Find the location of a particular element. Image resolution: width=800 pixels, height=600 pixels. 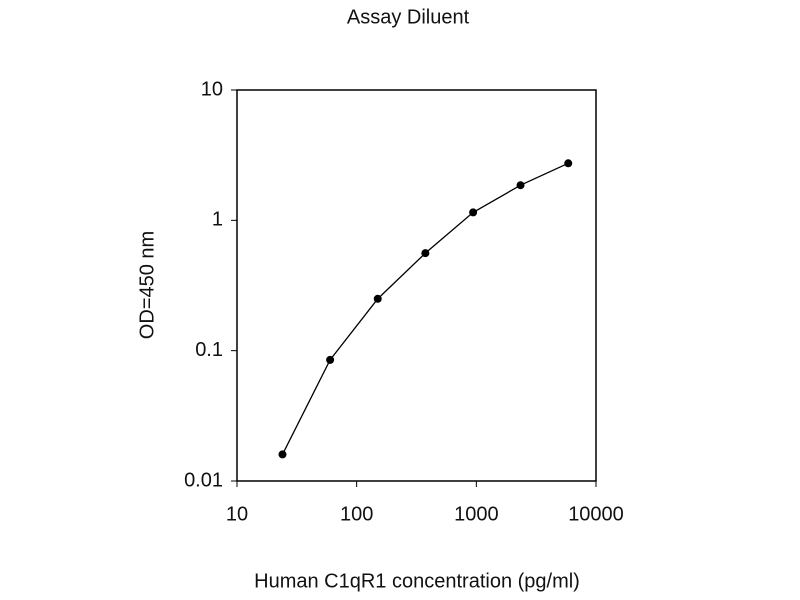

x-tick-label: 10 is located at coordinates (237, 514).